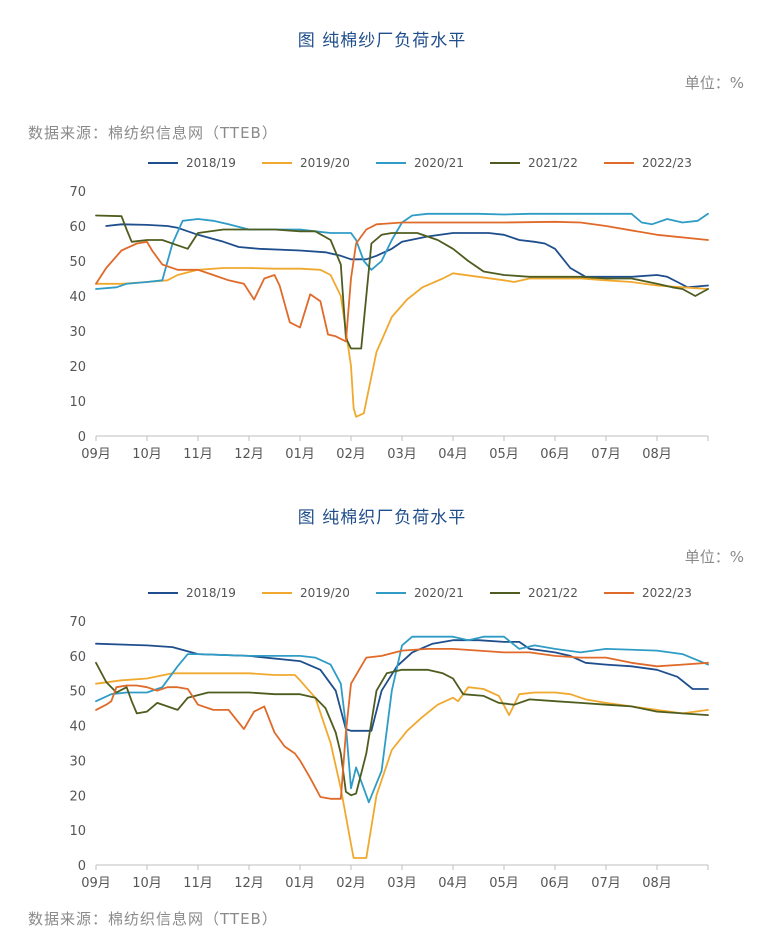 The image size is (764, 948). Describe the element at coordinates (77, 622) in the screenshot. I see `chart2-ytick-7: 70` at that location.